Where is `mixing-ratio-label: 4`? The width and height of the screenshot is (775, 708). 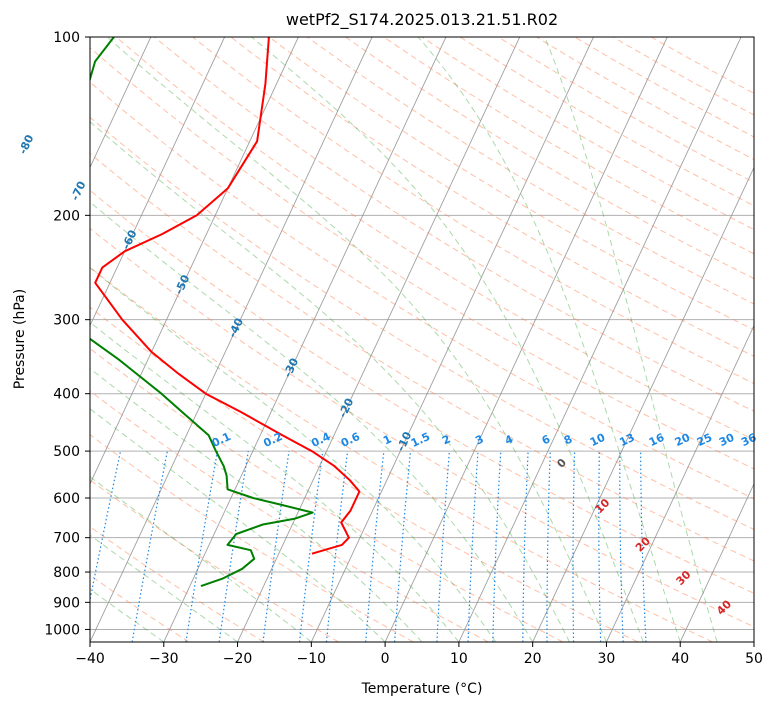
mixing-ratio-label: 4 is located at coordinates (509, 439).